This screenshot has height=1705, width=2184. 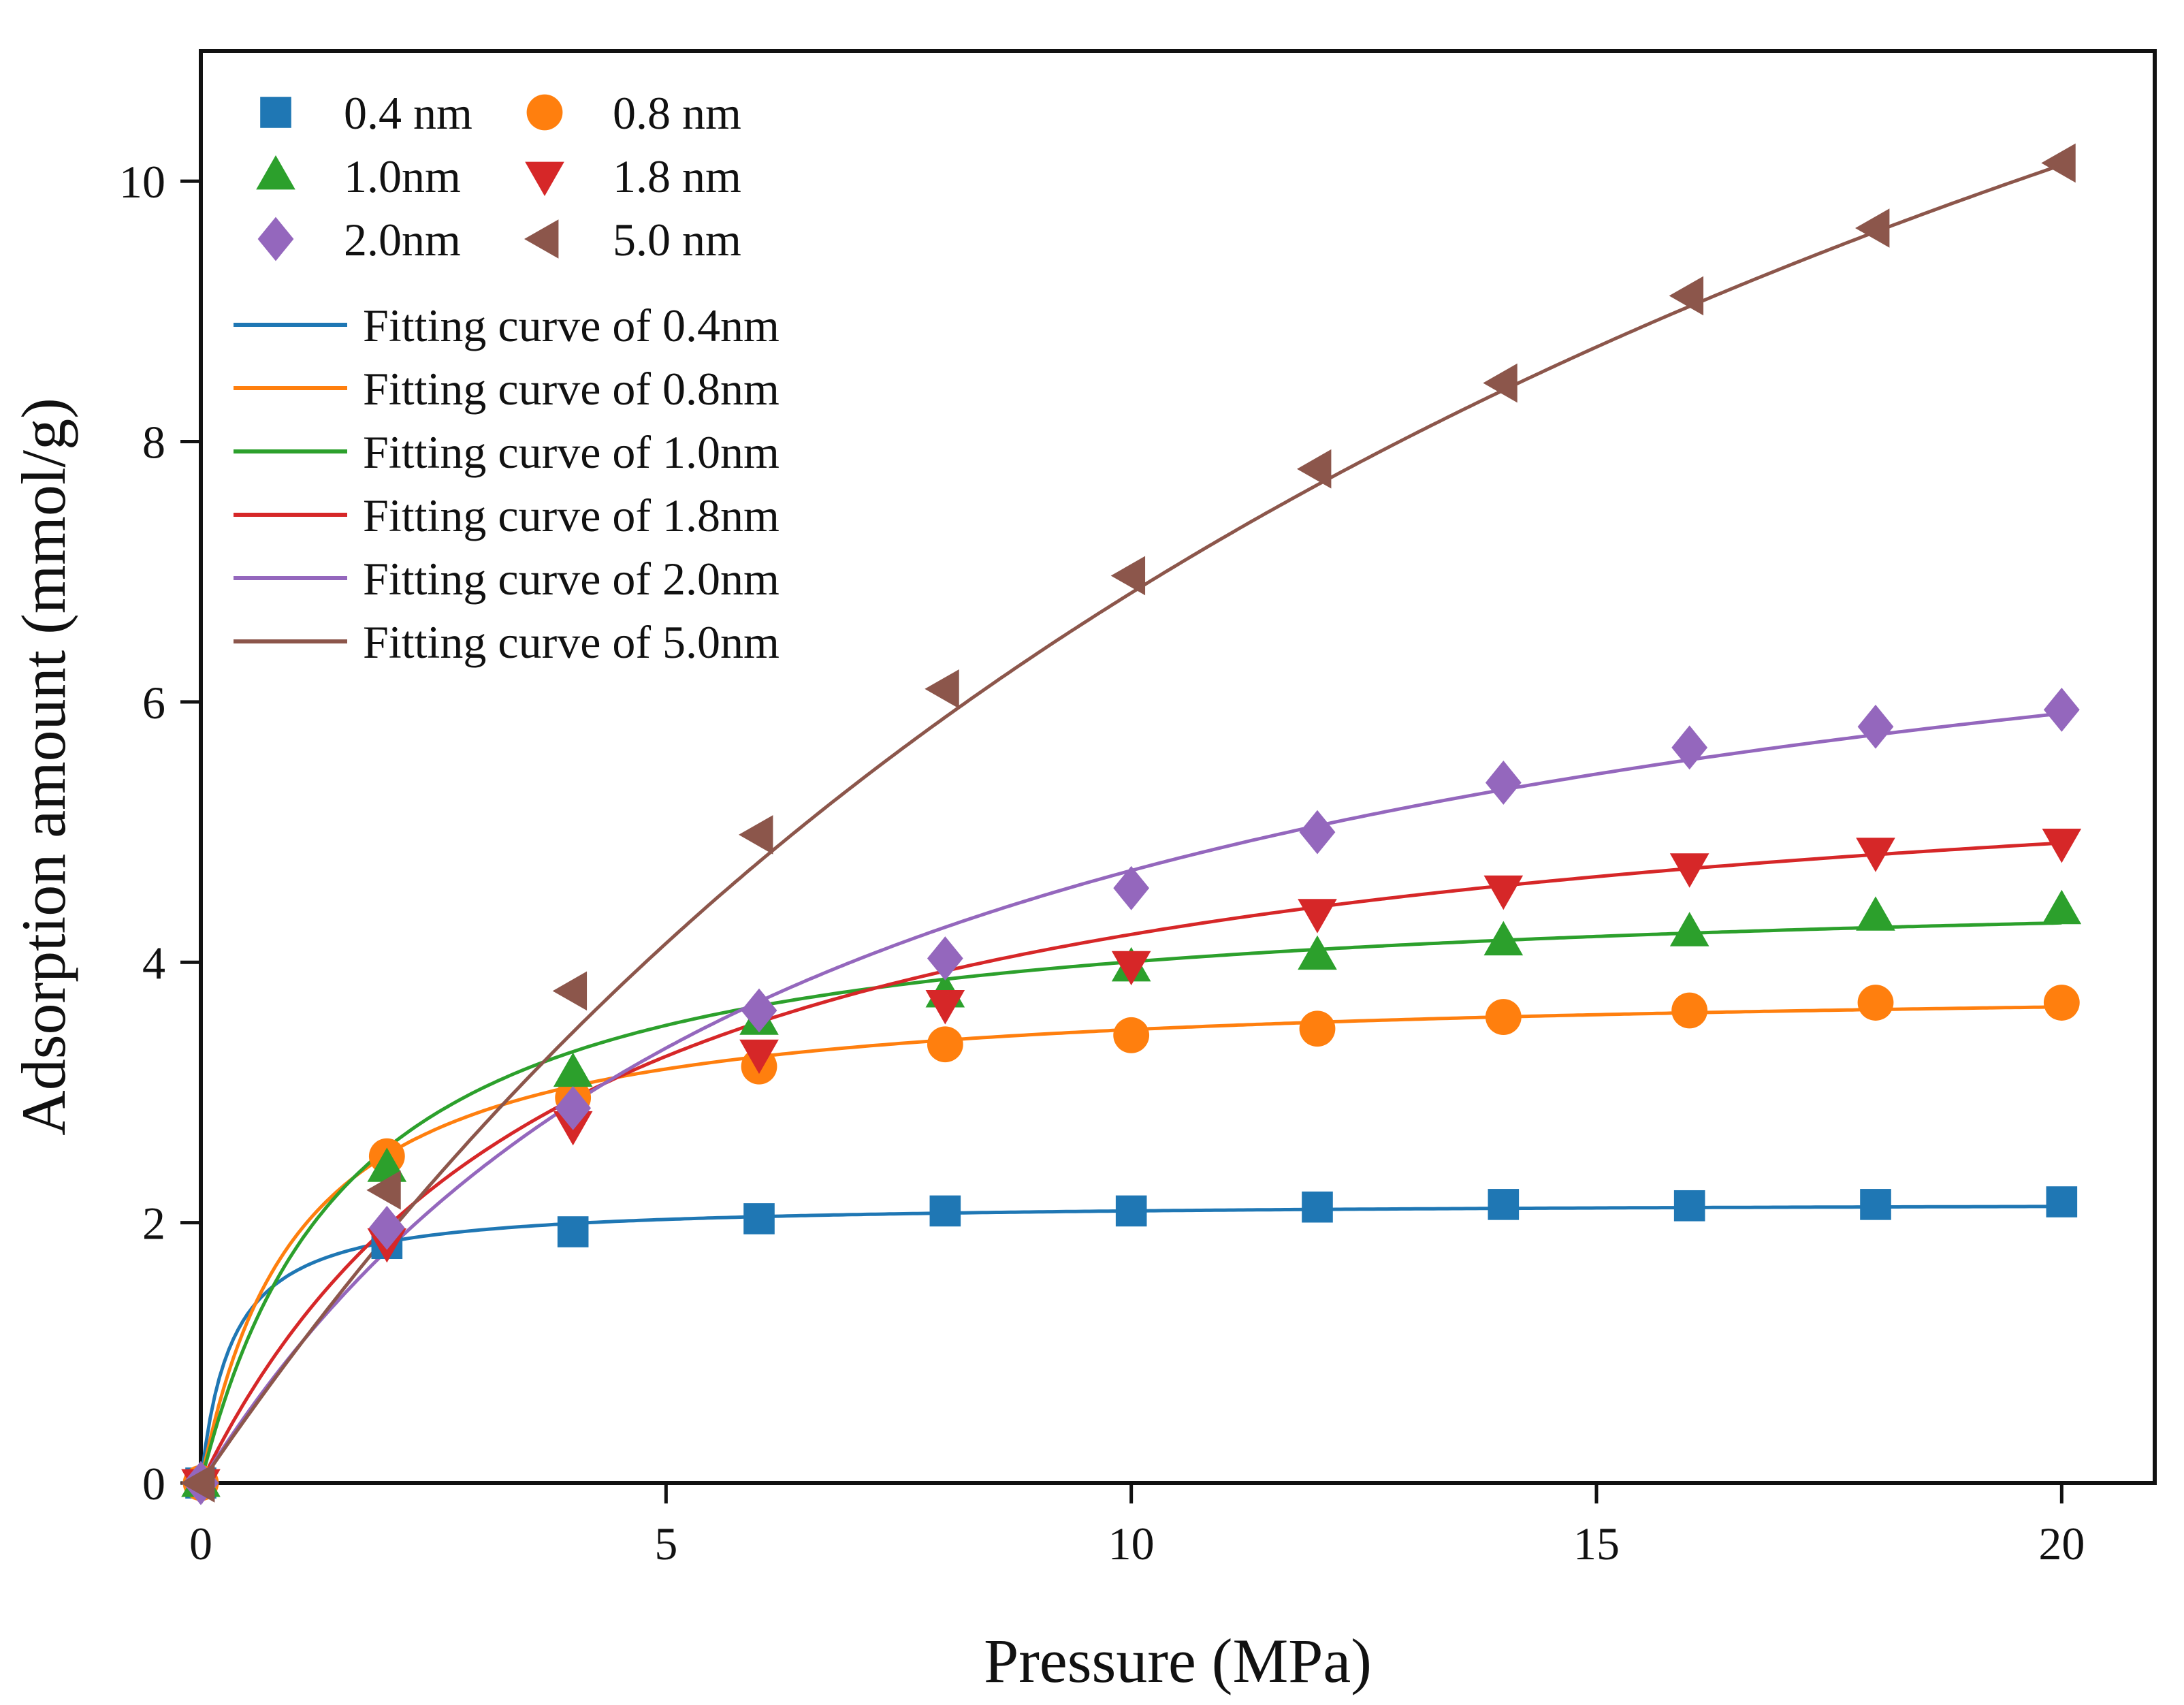 What do you see at coordinates (2062, 1543) in the screenshot?
I see `x-tick-label: 20` at bounding box center [2062, 1543].